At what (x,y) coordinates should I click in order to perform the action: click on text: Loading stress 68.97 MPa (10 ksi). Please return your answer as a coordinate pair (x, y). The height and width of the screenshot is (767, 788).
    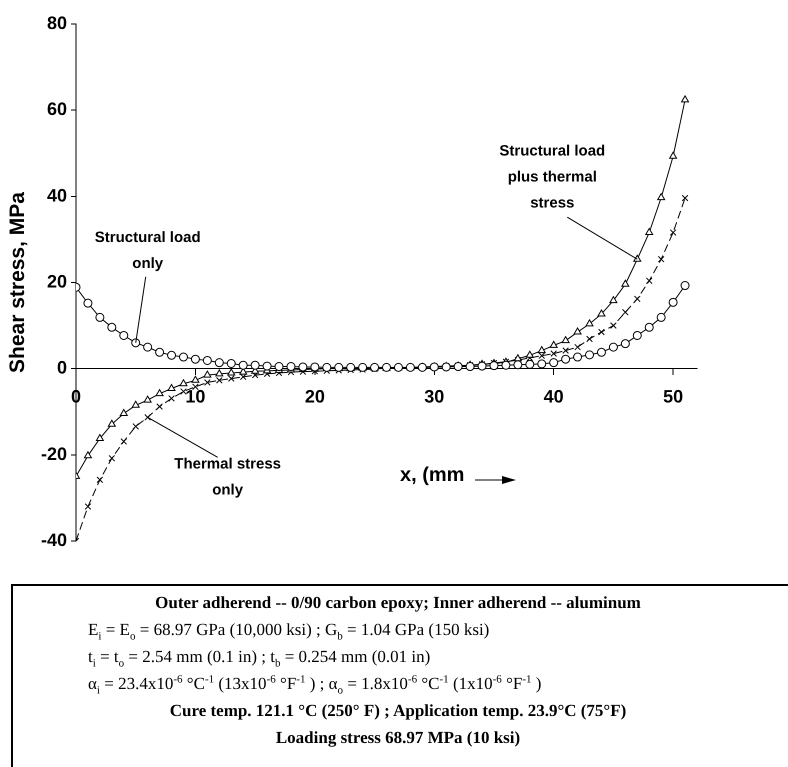
    Looking at the image, I should click on (398, 738).